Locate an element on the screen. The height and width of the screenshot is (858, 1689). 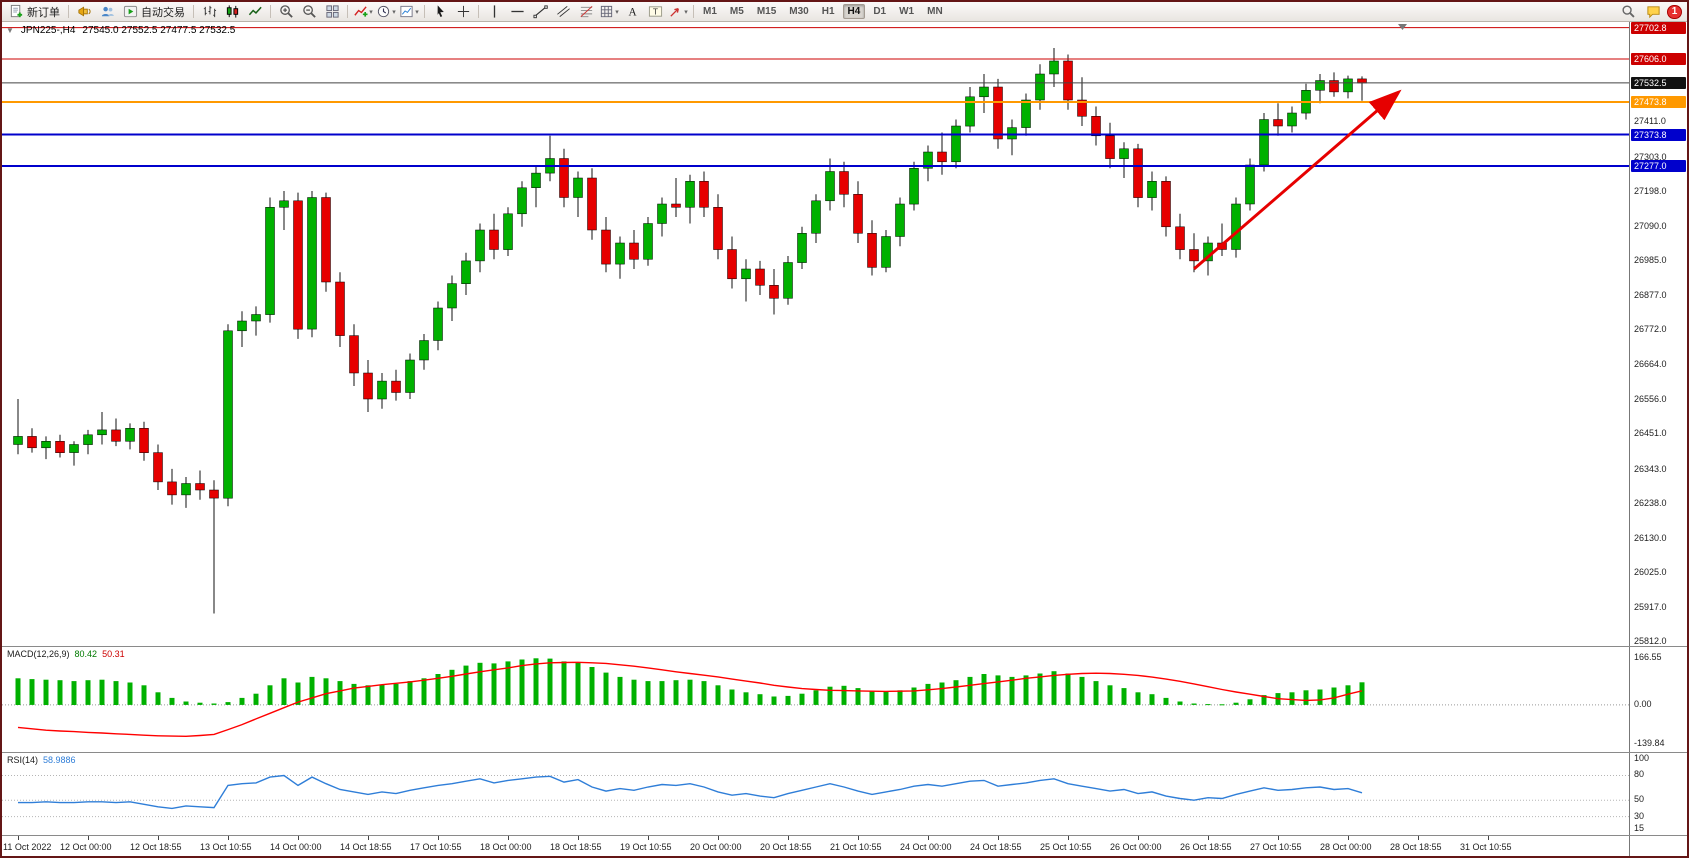
chart-shift-marker is located at coordinates (1402, 27).